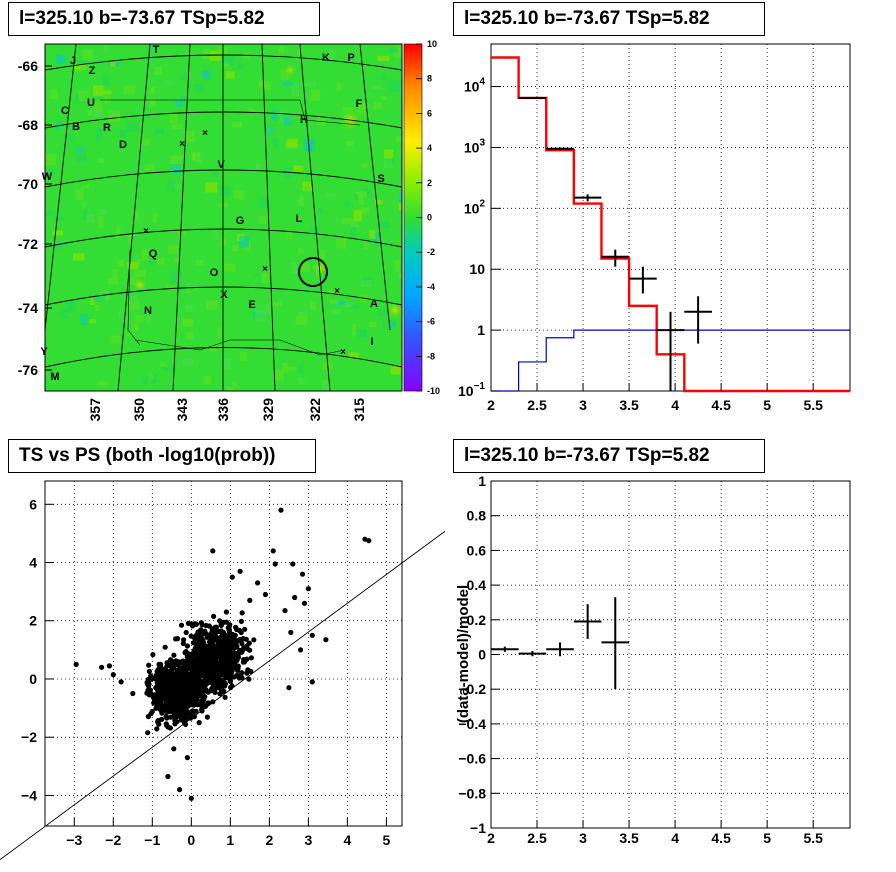  What do you see at coordinates (767, 838) in the screenshot?
I see `x-tick-label: 5` at bounding box center [767, 838].